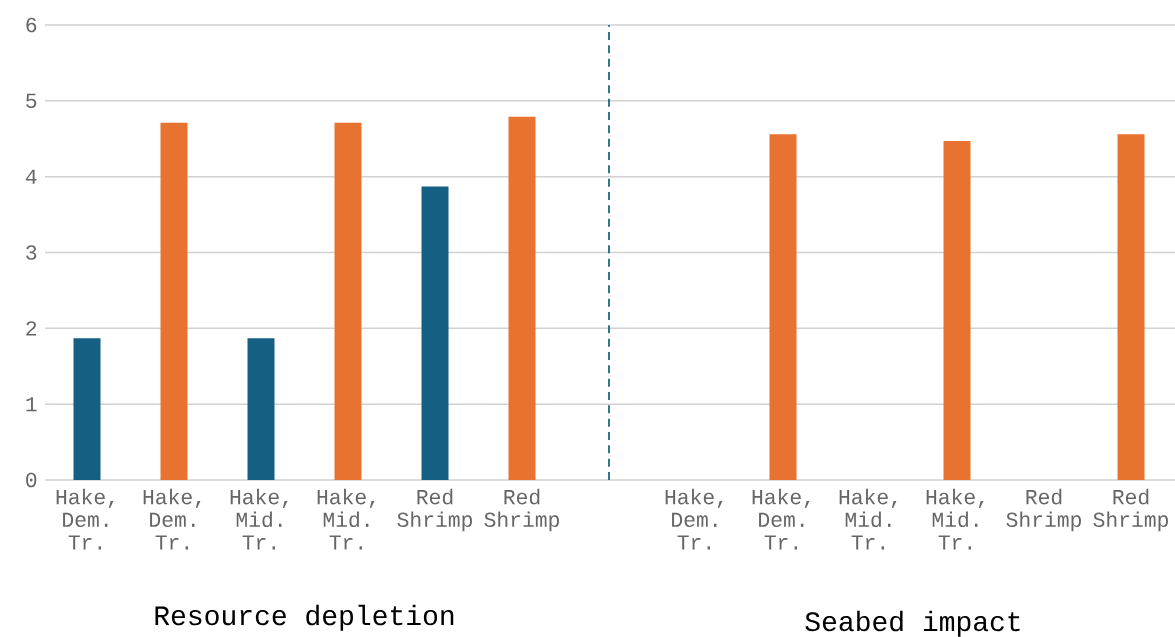  What do you see at coordinates (912, 623) in the screenshot?
I see `text: Seabed impact` at bounding box center [912, 623].